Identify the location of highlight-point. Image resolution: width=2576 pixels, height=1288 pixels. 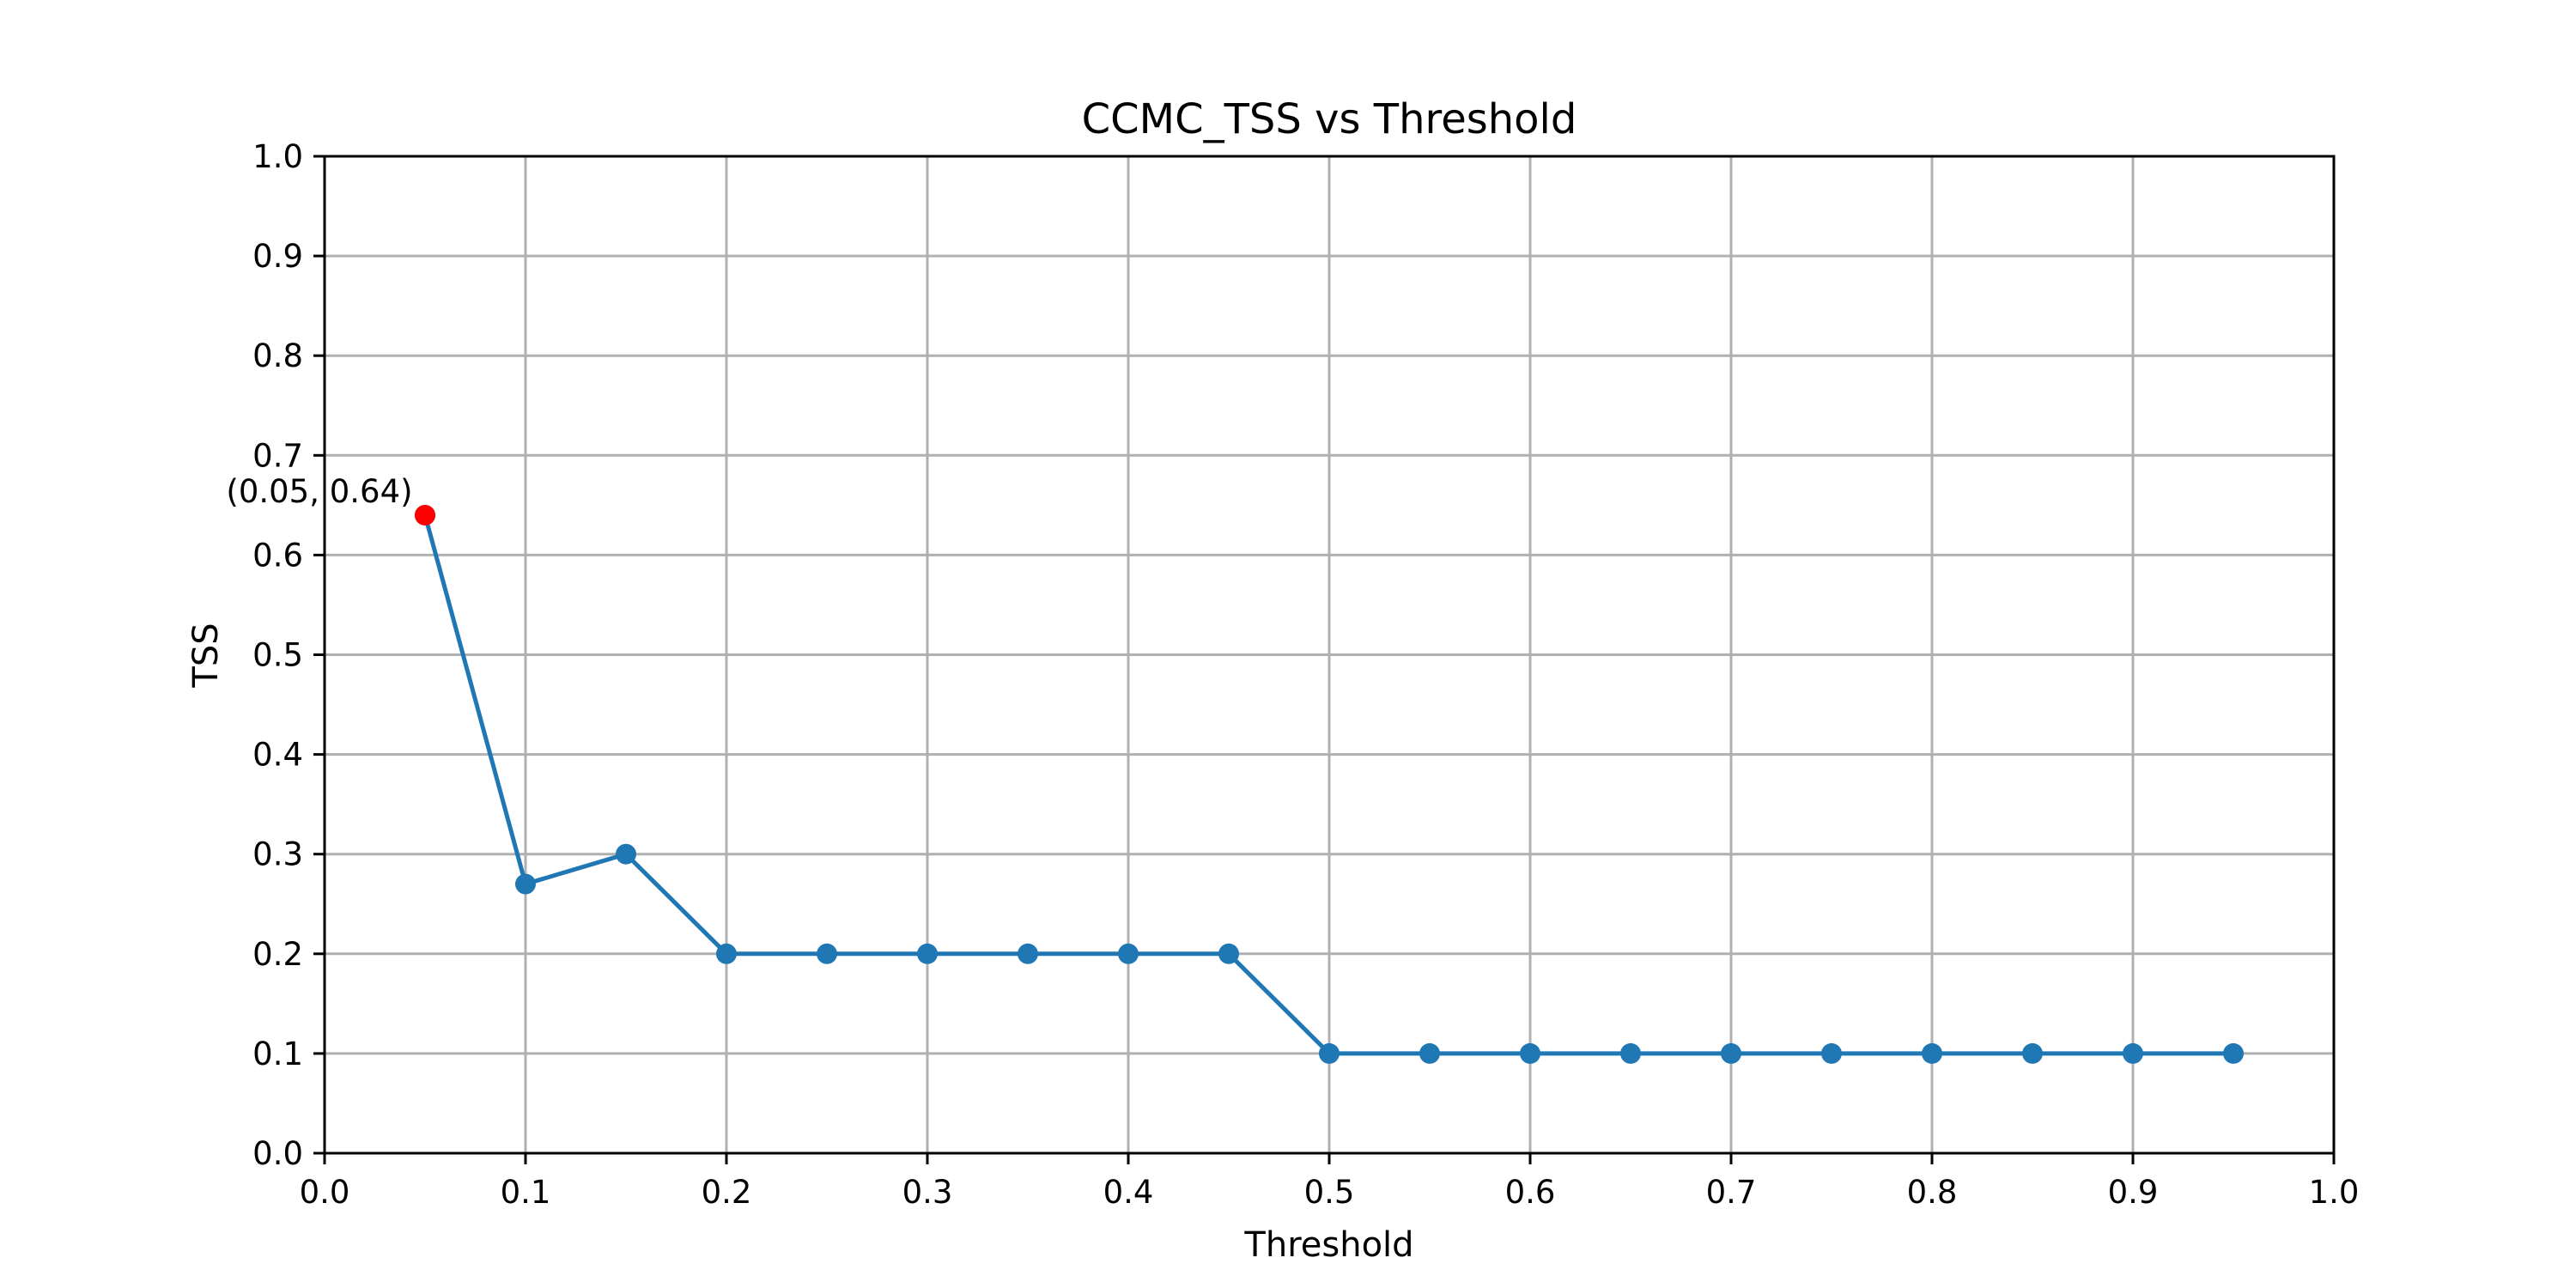
(425, 515).